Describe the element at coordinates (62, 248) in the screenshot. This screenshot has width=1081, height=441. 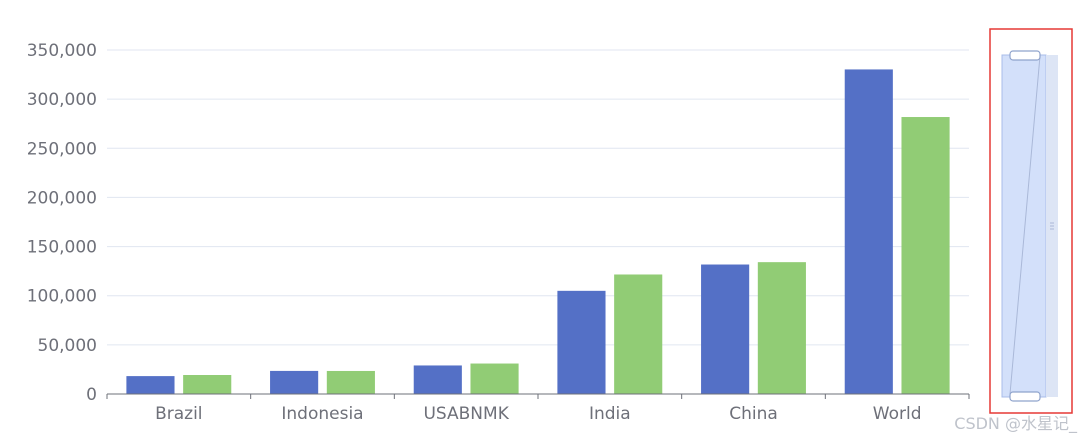
I see `y-tick-label: 150,000` at that location.